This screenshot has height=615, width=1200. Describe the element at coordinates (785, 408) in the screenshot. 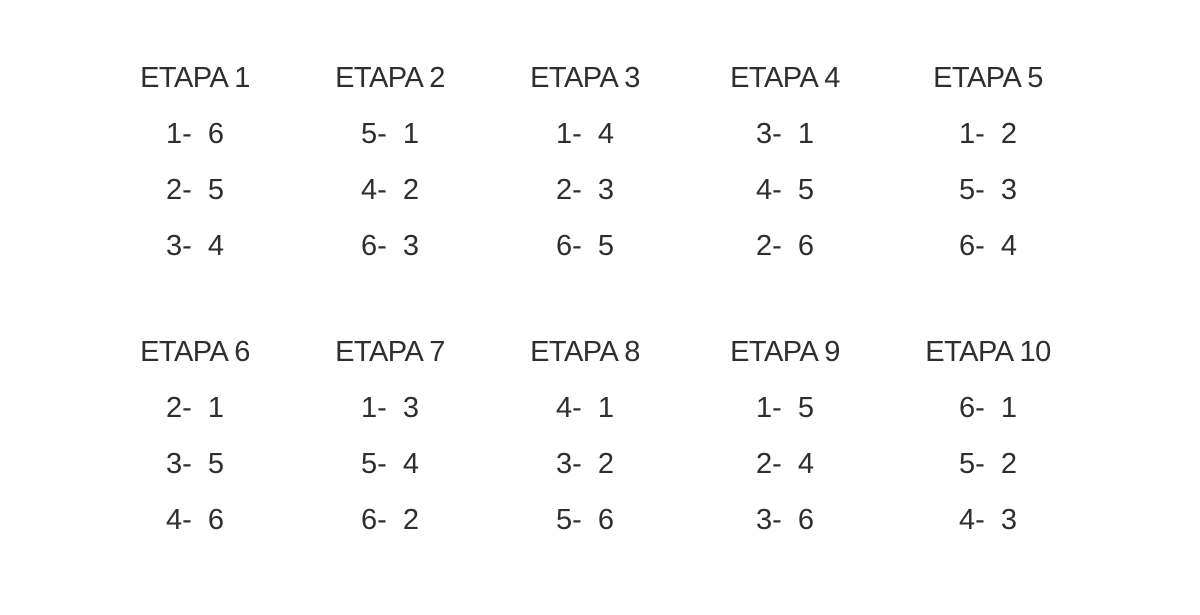

I see `match: 1- 5` at that location.